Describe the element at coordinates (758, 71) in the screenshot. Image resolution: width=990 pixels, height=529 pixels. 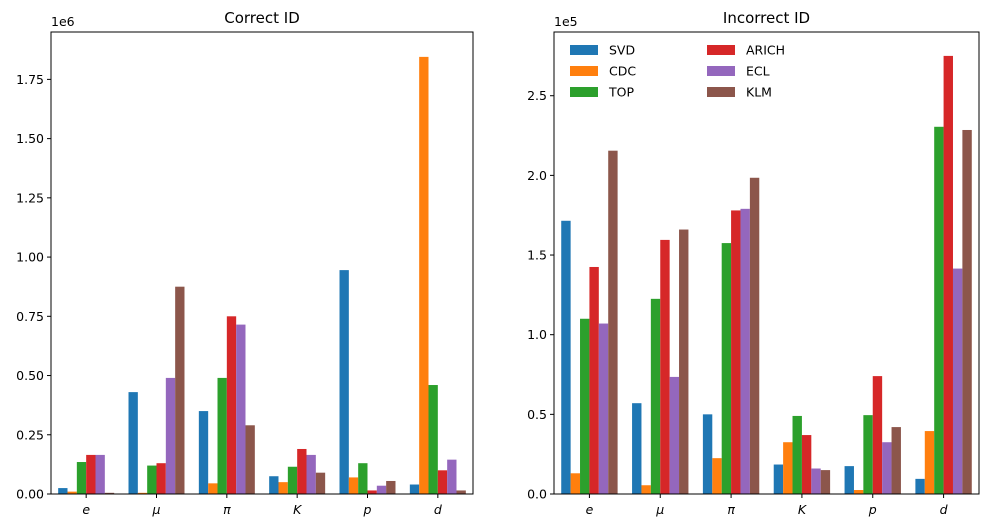
I see `legend-label-ecl: ECL` at that location.